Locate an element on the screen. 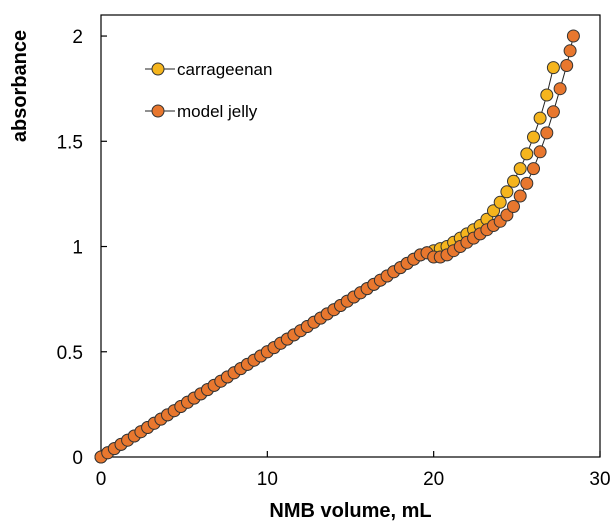 This screenshot has height=522, width=613. y-tick-label: 1.5 is located at coordinates (70, 142).